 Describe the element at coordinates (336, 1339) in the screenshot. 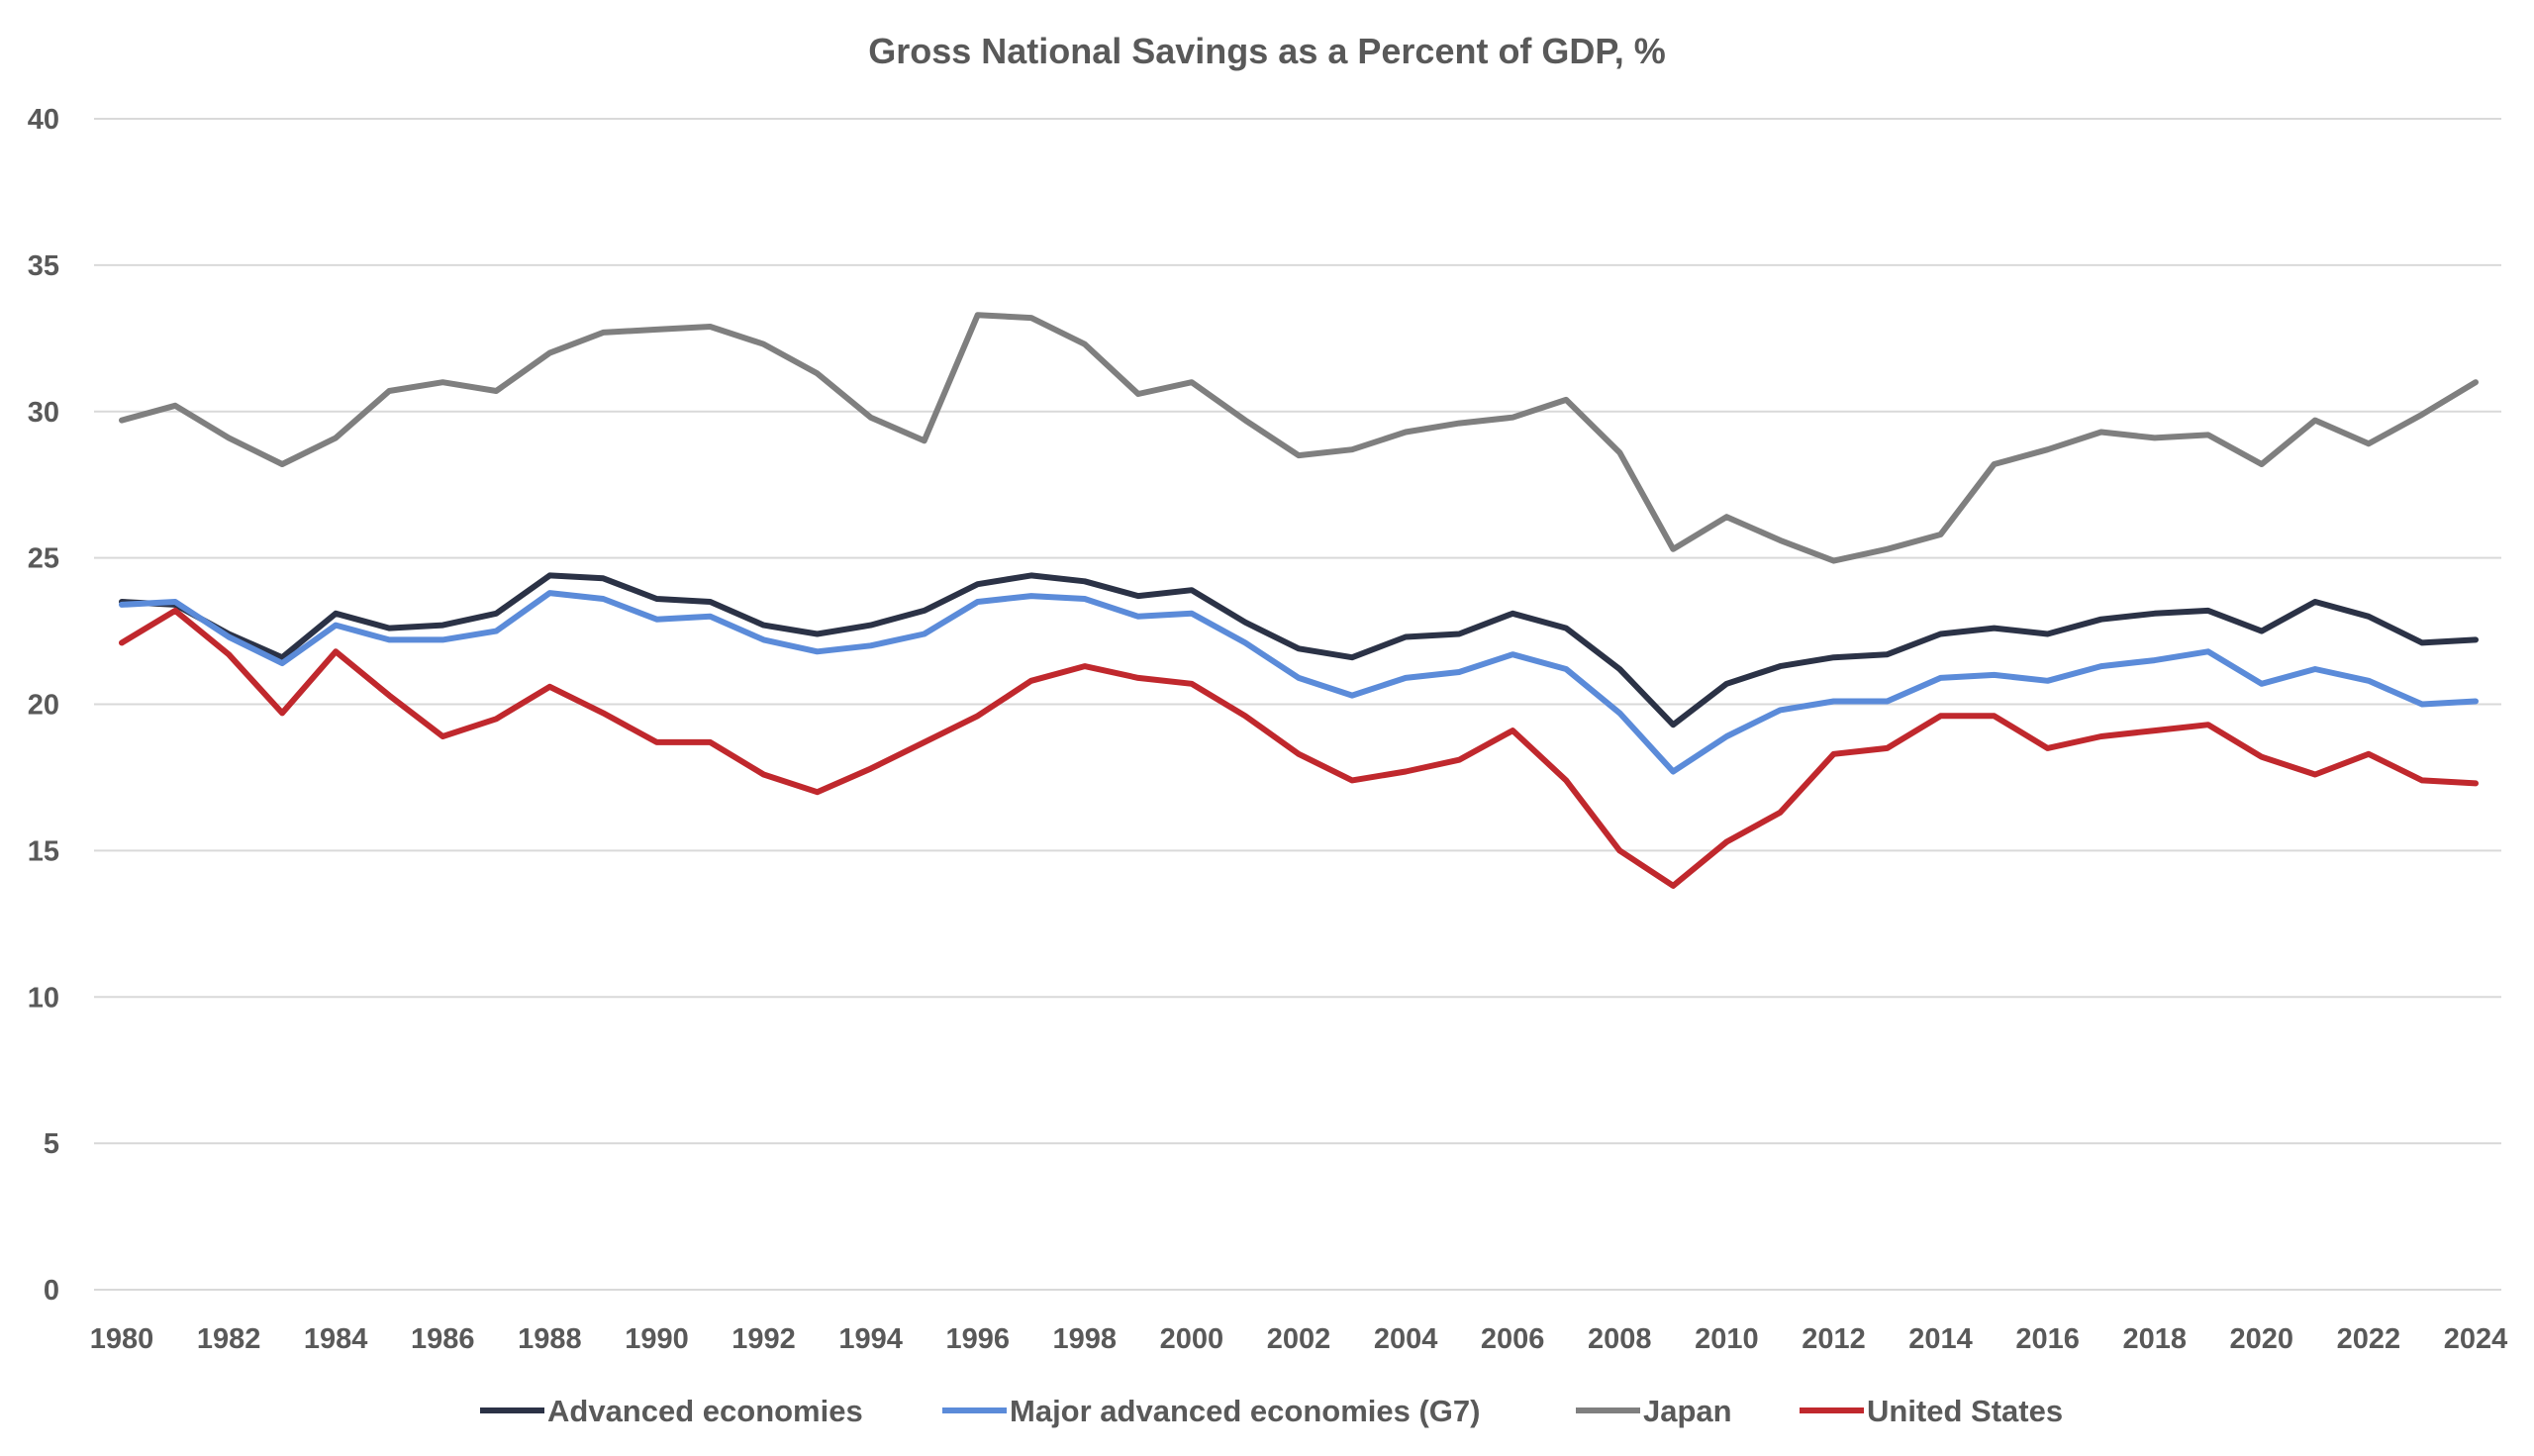

I see `x-tick-label: 1984` at that location.